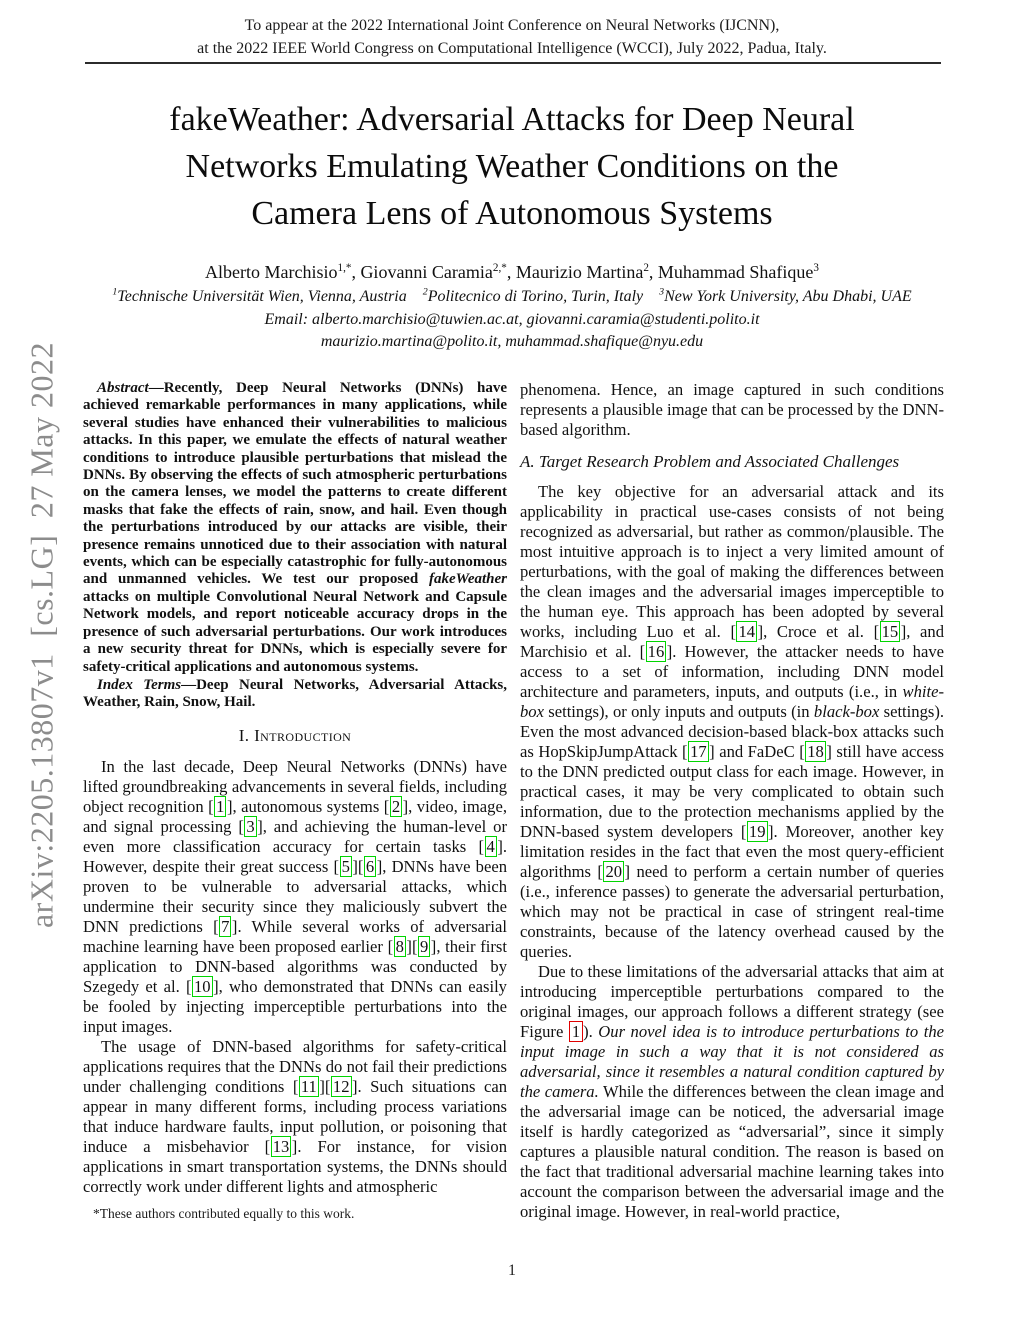  Describe the element at coordinates (575, 272) in the screenshot. I see `text-segment: , Maurizio Martina` at that location.